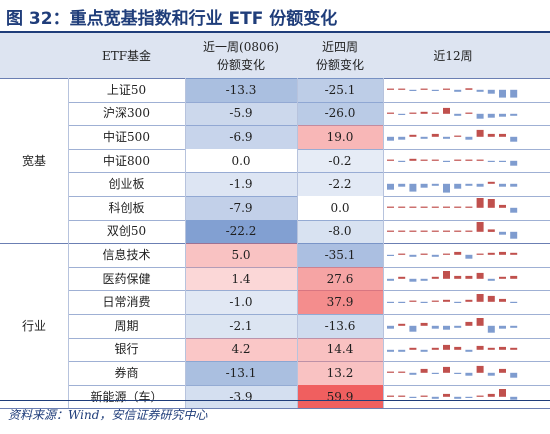 This screenshot has width=550, height=434. What do you see at coordinates (126, 184) in the screenshot?
I see `fund-name: 创业板` at bounding box center [126, 184].